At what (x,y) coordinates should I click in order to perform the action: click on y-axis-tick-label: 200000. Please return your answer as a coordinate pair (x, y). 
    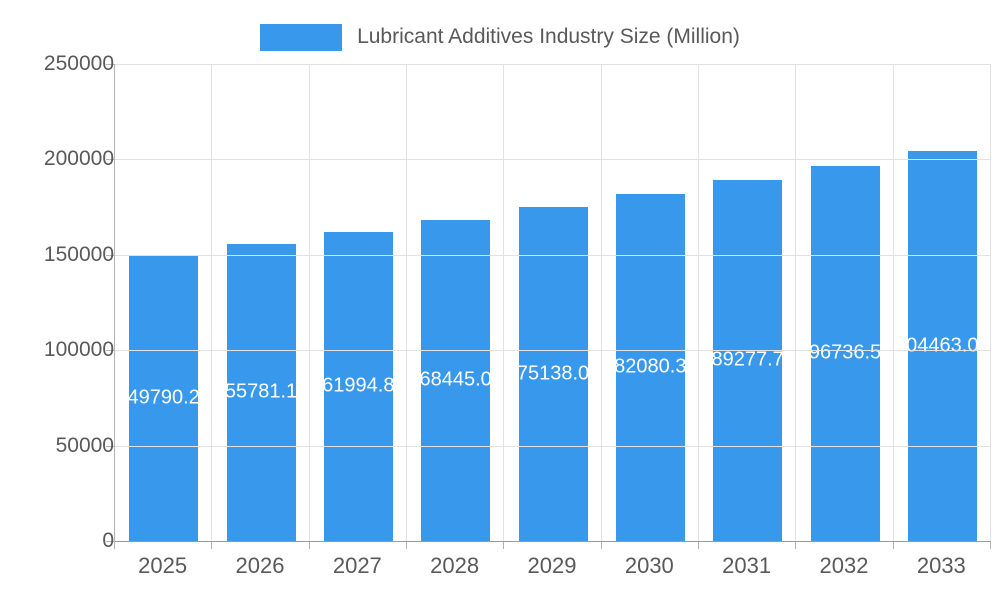
    Looking at the image, I should click on (78, 159).